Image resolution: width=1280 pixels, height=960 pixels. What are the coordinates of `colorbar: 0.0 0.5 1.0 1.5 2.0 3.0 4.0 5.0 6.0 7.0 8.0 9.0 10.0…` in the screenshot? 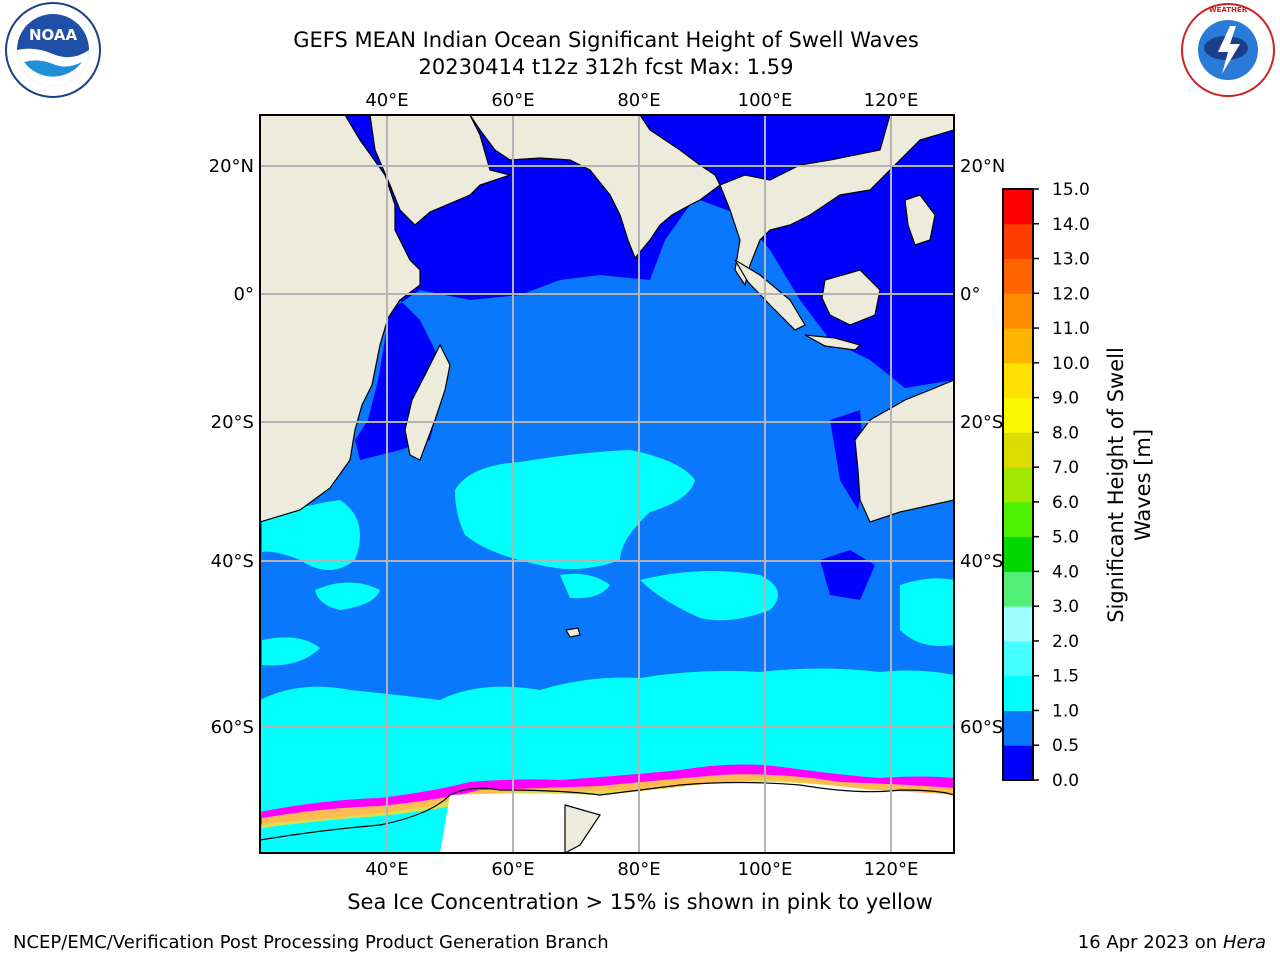 It's located at (1078, 485).